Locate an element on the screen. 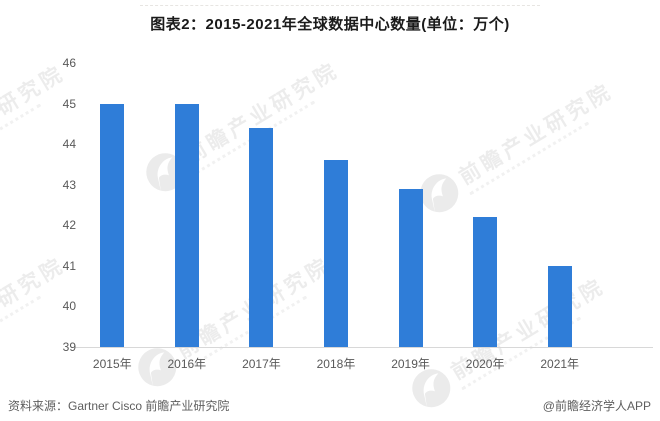 Image resolution: width=660 pixels, height=421 pixels. bar-2015年 is located at coordinates (112, 225).